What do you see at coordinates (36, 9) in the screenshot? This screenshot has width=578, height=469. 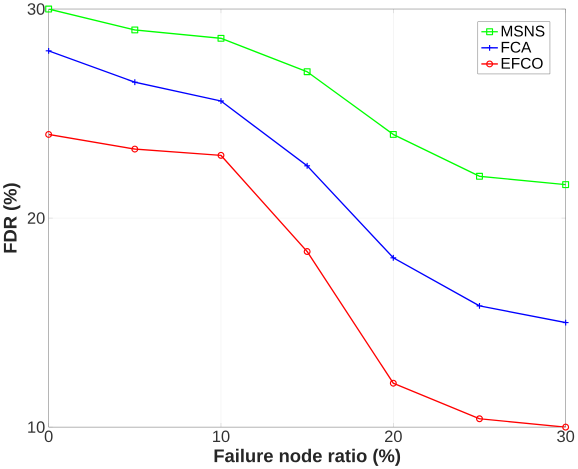 I see `y-tick-label: 30` at bounding box center [36, 9].